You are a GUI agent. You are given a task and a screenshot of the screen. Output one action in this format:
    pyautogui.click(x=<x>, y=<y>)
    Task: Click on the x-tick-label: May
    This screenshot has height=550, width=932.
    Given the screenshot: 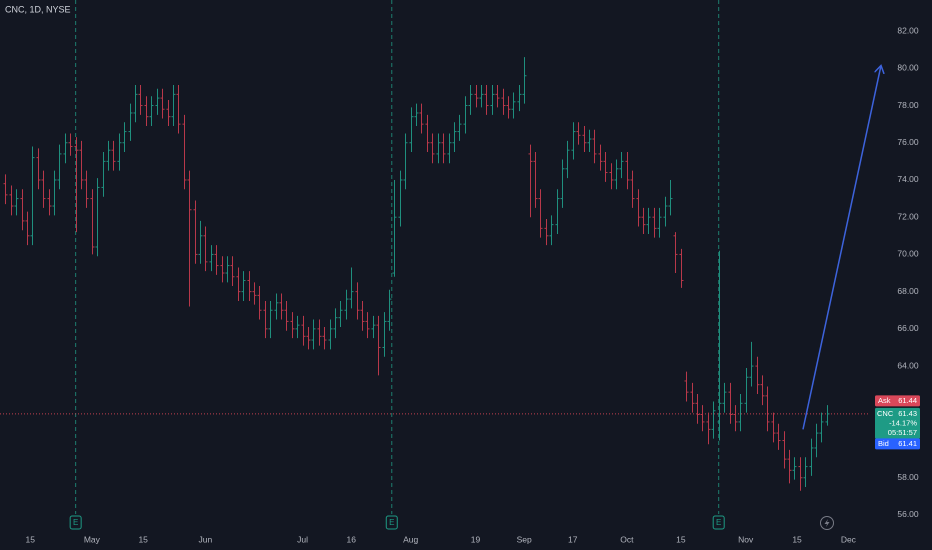 What is the action you would take?
    pyautogui.click(x=92, y=539)
    